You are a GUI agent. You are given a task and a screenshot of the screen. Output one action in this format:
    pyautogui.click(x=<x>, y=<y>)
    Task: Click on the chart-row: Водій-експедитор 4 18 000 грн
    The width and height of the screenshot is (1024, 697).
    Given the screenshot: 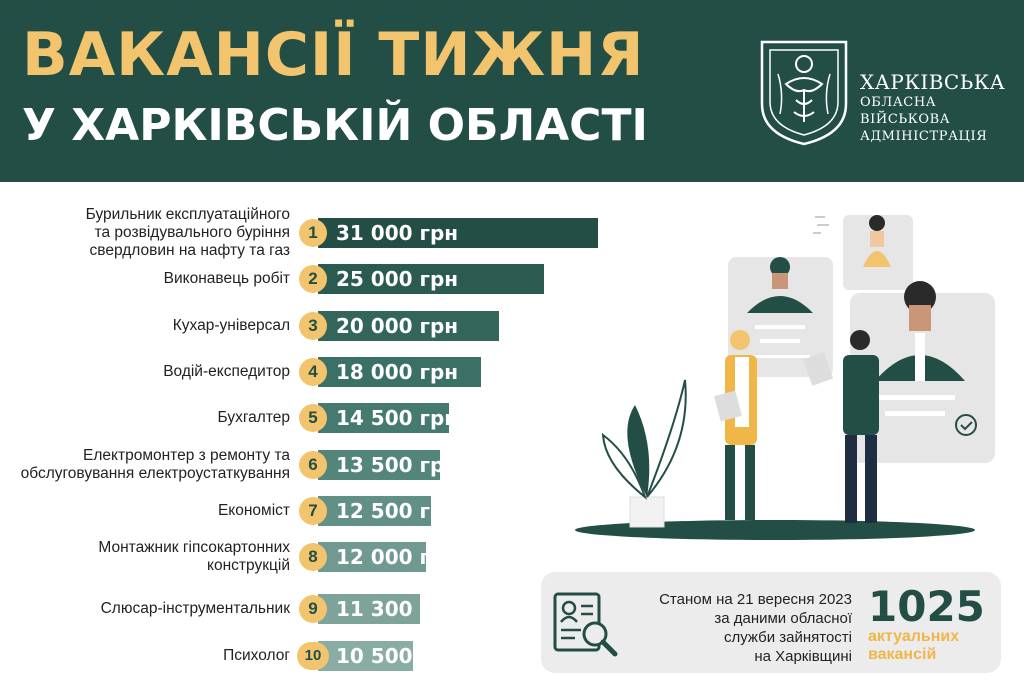 What is the action you would take?
    pyautogui.click(x=512, y=372)
    